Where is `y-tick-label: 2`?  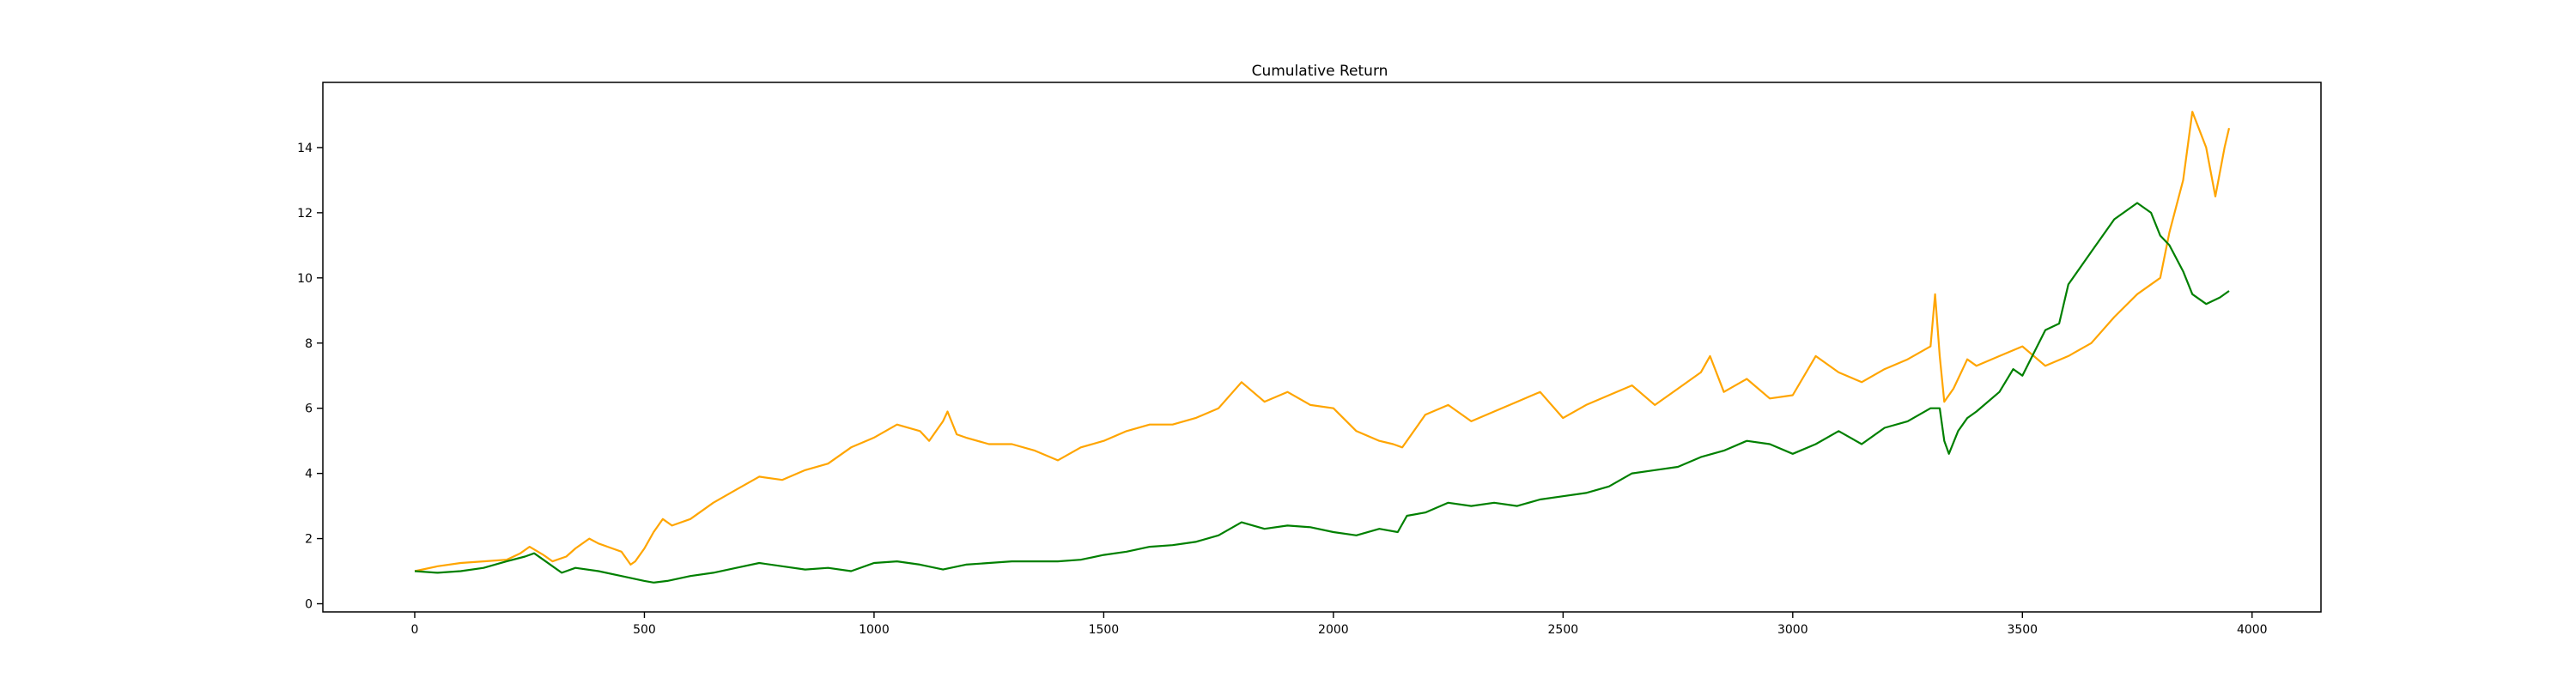 y-tick-label: 2 is located at coordinates (309, 540).